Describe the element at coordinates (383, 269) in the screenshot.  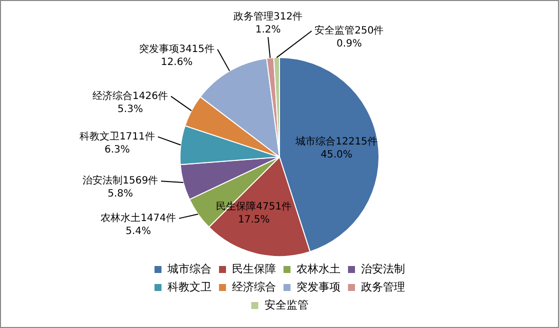
I see `legend-label: 治安法制` at that location.